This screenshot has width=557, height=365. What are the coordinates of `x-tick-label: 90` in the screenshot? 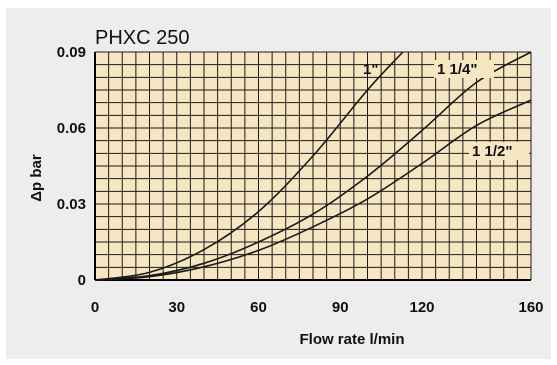 It's located at (340, 307).